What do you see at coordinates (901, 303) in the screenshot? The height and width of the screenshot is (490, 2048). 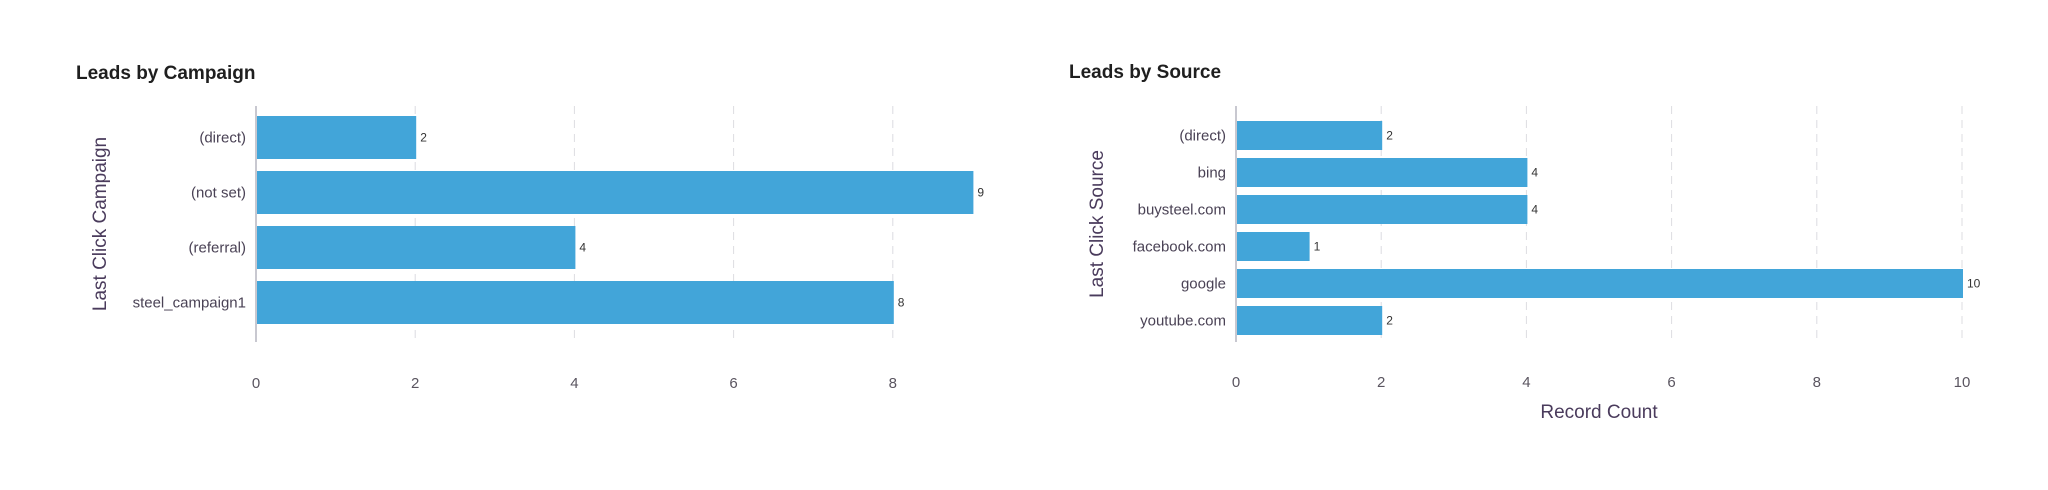 I see `value-label: 8` at bounding box center [901, 303].